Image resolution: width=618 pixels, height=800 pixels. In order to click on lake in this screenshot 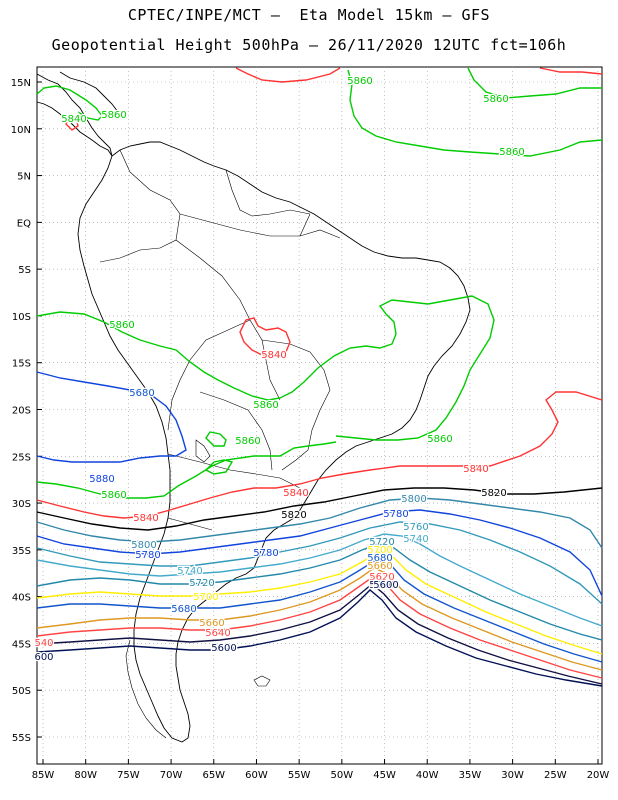, I will do `click(203, 451)`.